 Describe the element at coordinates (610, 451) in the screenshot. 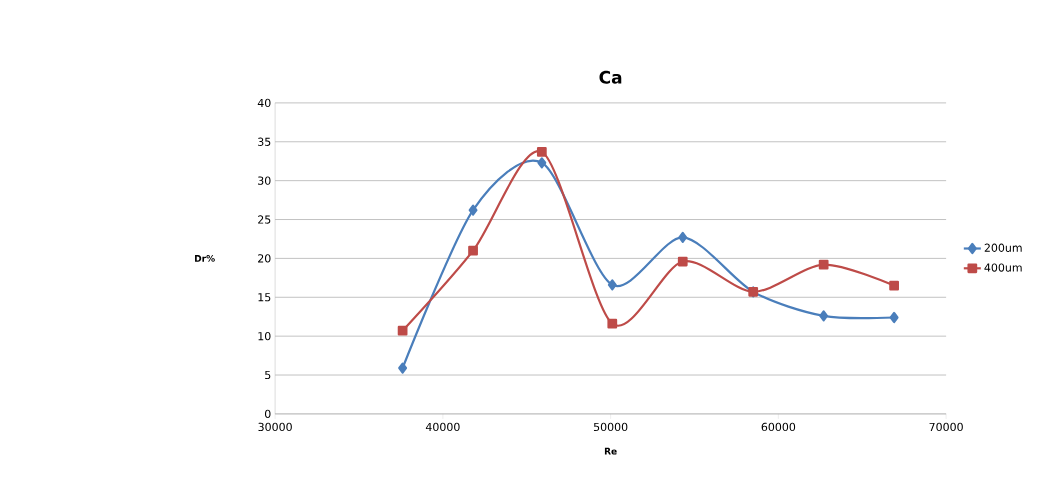

I see `x-axis-title: Re` at that location.